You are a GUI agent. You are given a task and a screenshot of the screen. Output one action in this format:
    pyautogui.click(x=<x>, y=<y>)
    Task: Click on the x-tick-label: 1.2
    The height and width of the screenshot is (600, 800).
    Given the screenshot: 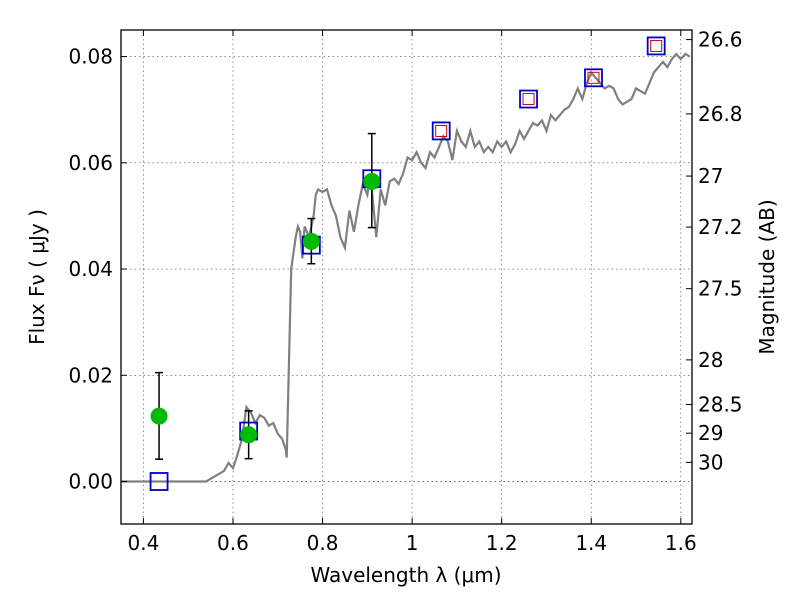 What is the action you would take?
    pyautogui.click(x=502, y=543)
    